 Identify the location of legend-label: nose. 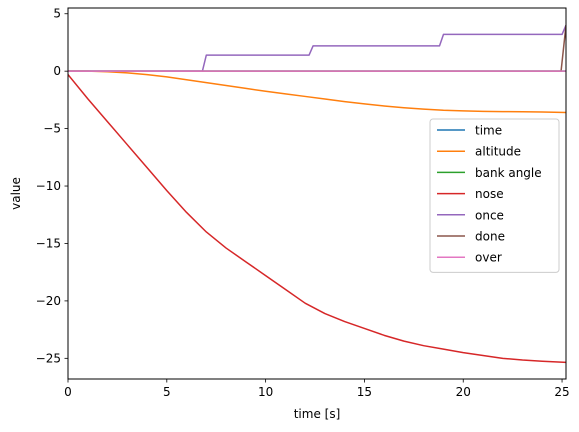
(489, 194).